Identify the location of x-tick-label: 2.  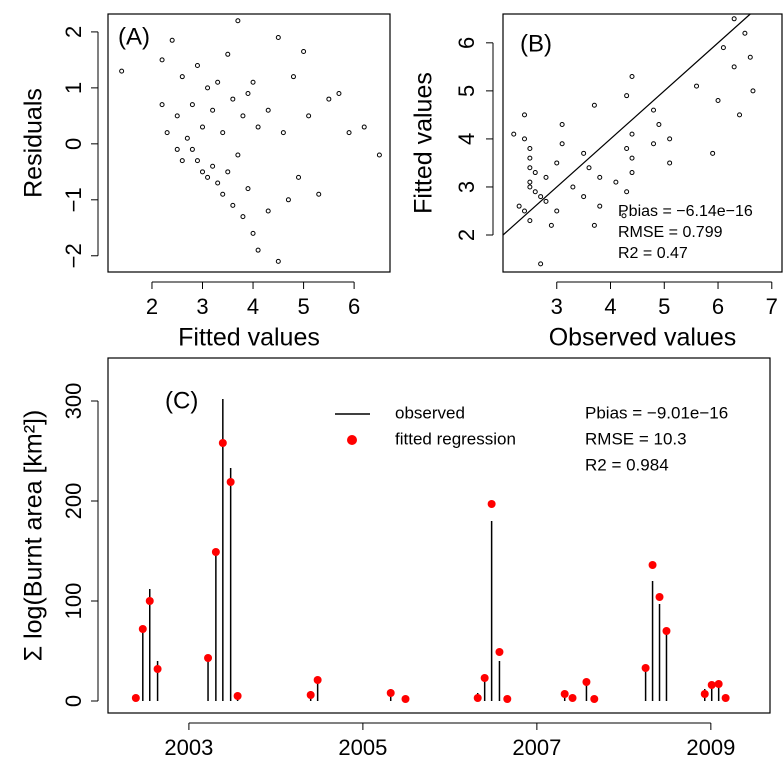
(152, 306).